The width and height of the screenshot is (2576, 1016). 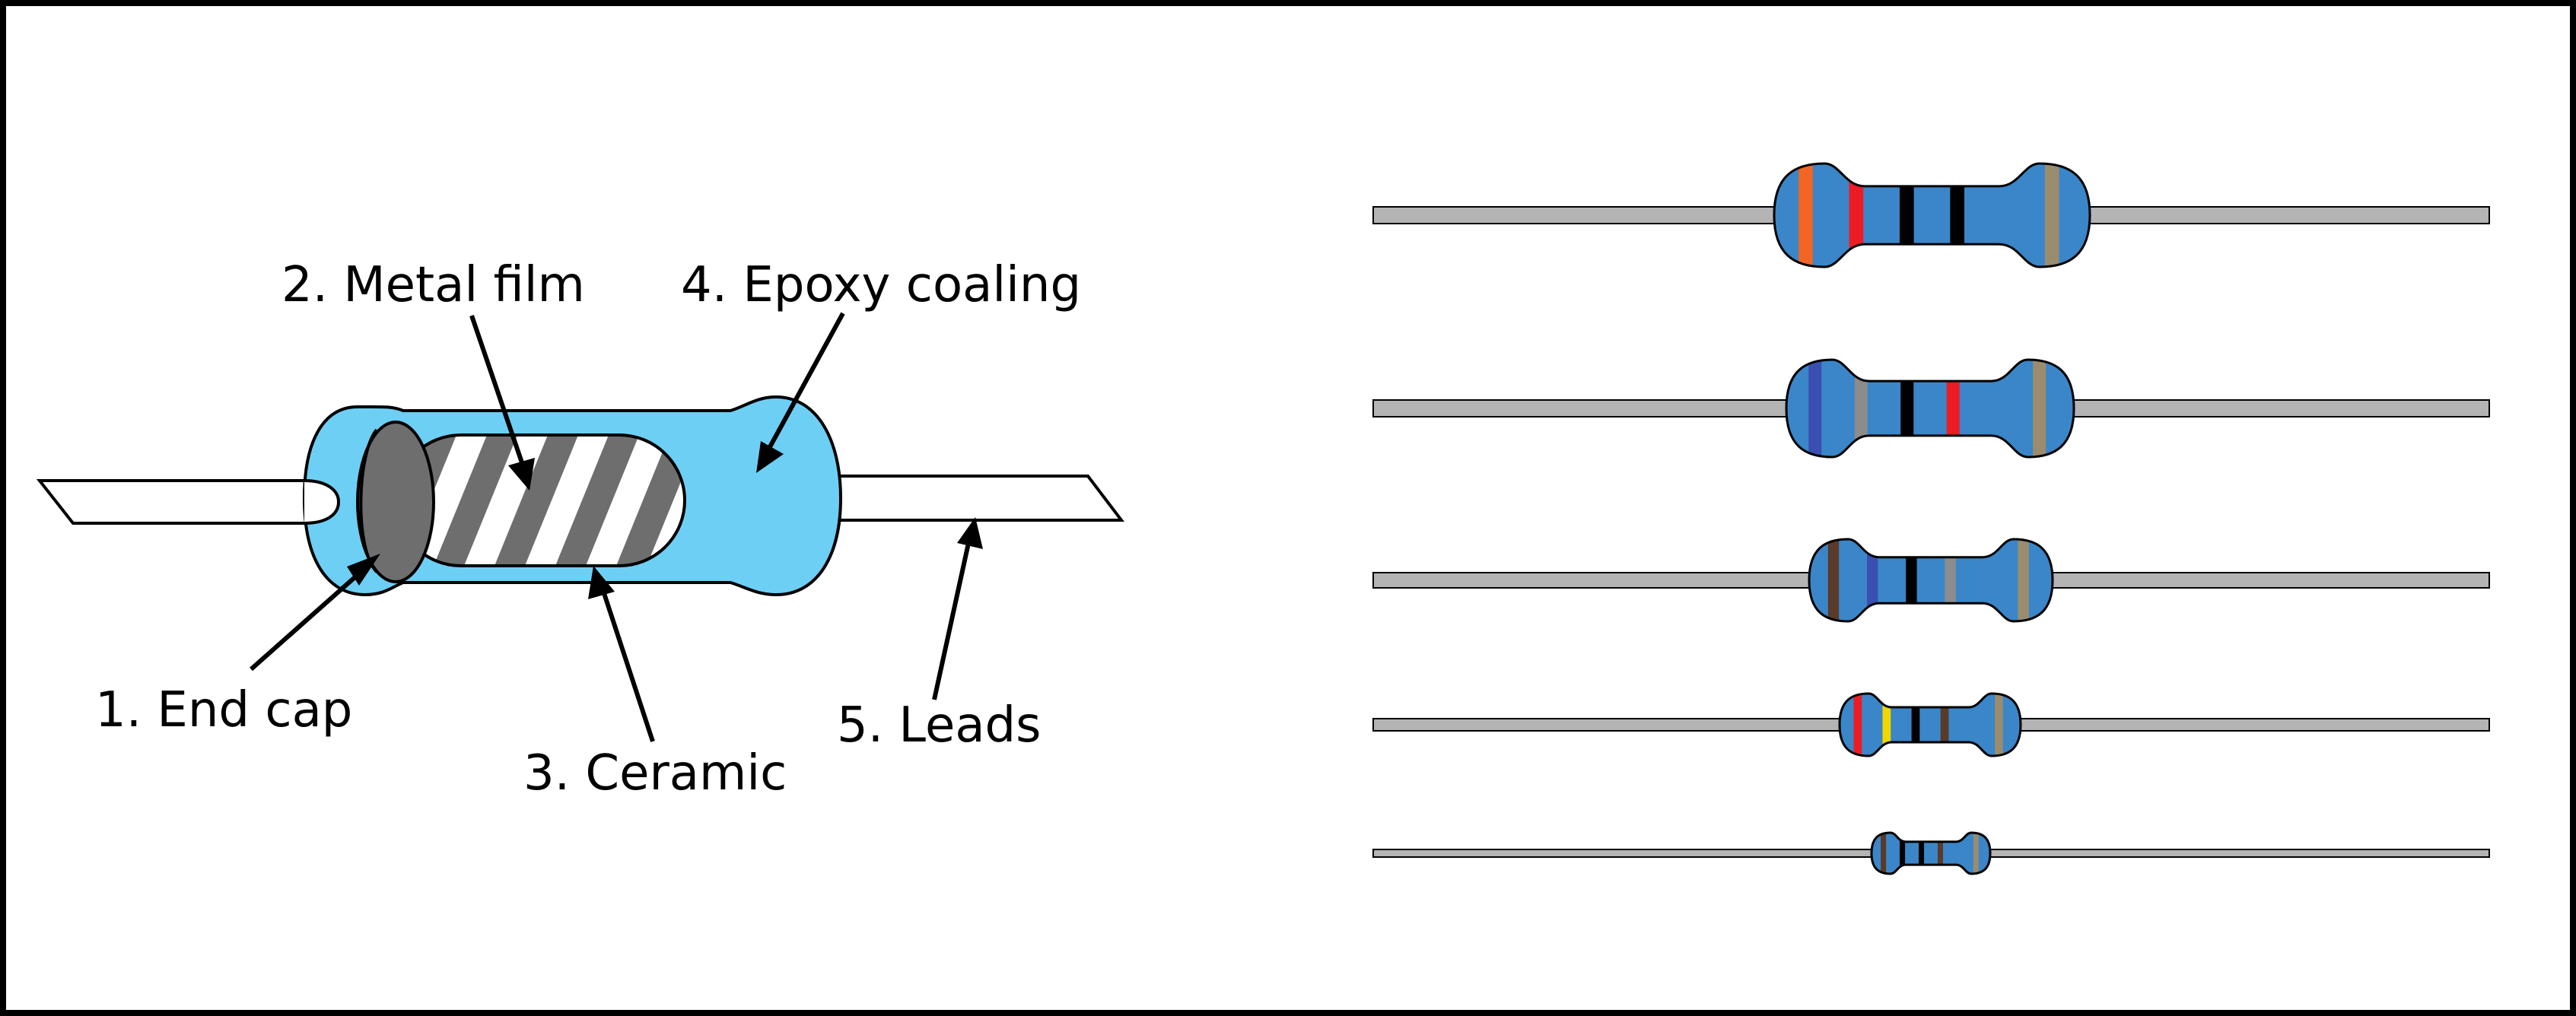 I want to click on label-end-cap: 1. End cap, so click(x=224, y=710).